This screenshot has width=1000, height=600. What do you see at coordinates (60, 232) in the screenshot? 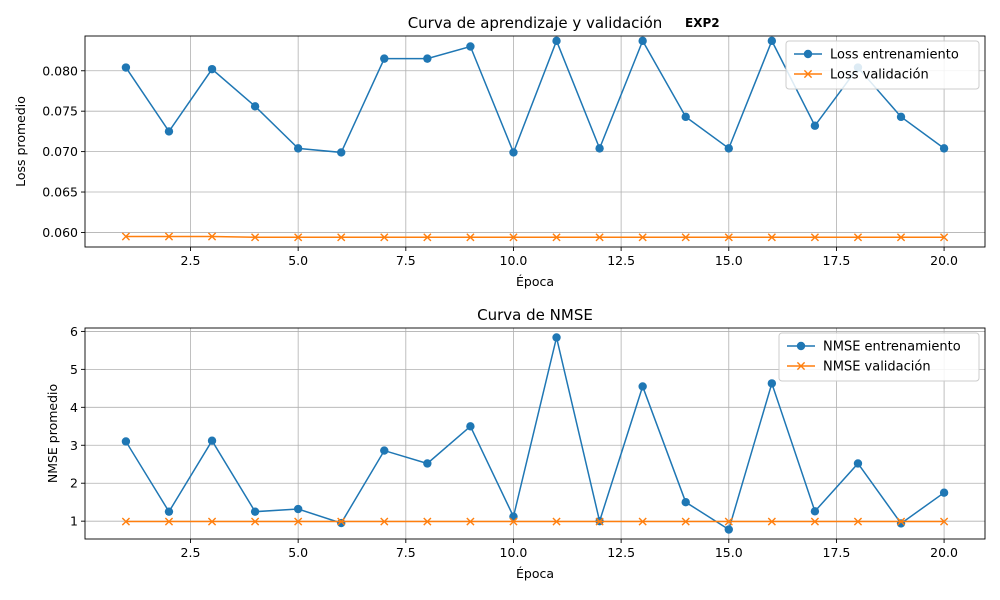
I see `y-tick-label: 0.060` at bounding box center [60, 232].